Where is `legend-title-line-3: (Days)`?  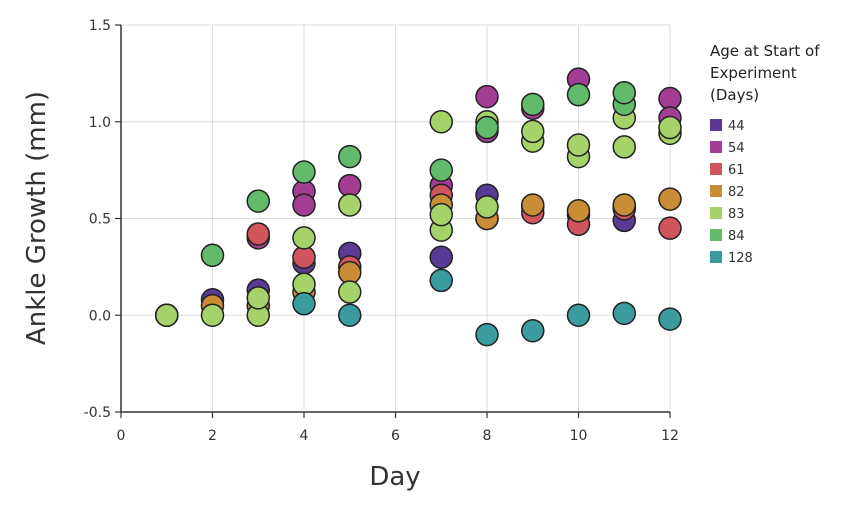
legend-title-line-3: (Days) is located at coordinates (734, 95).